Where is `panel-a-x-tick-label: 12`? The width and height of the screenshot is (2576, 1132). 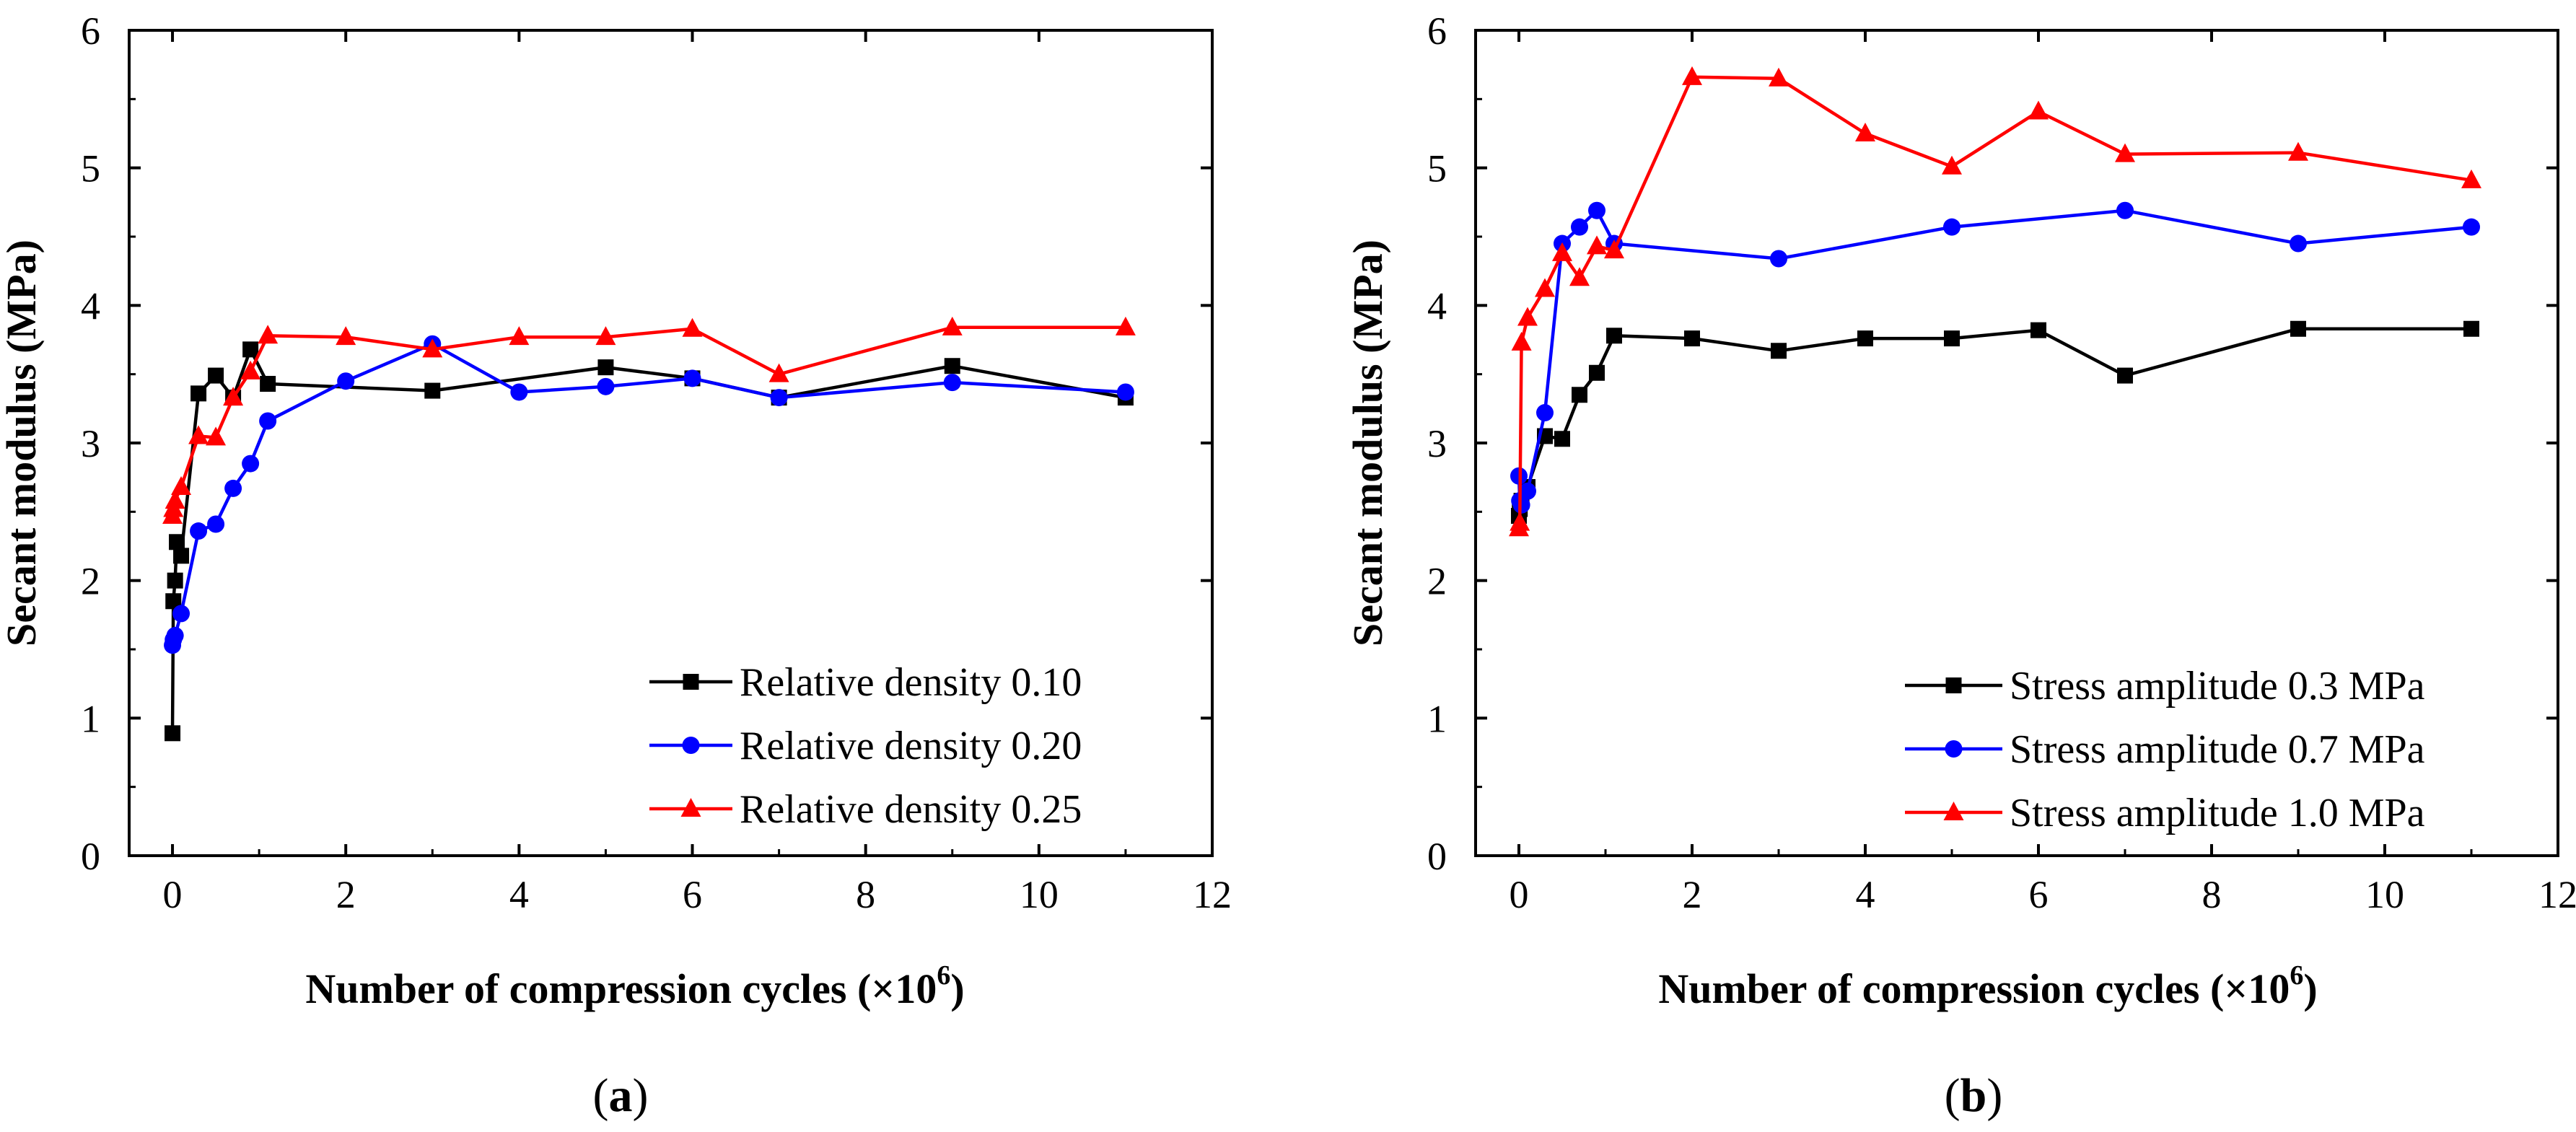
panel-a-x-tick-label: 12 is located at coordinates (1212, 894).